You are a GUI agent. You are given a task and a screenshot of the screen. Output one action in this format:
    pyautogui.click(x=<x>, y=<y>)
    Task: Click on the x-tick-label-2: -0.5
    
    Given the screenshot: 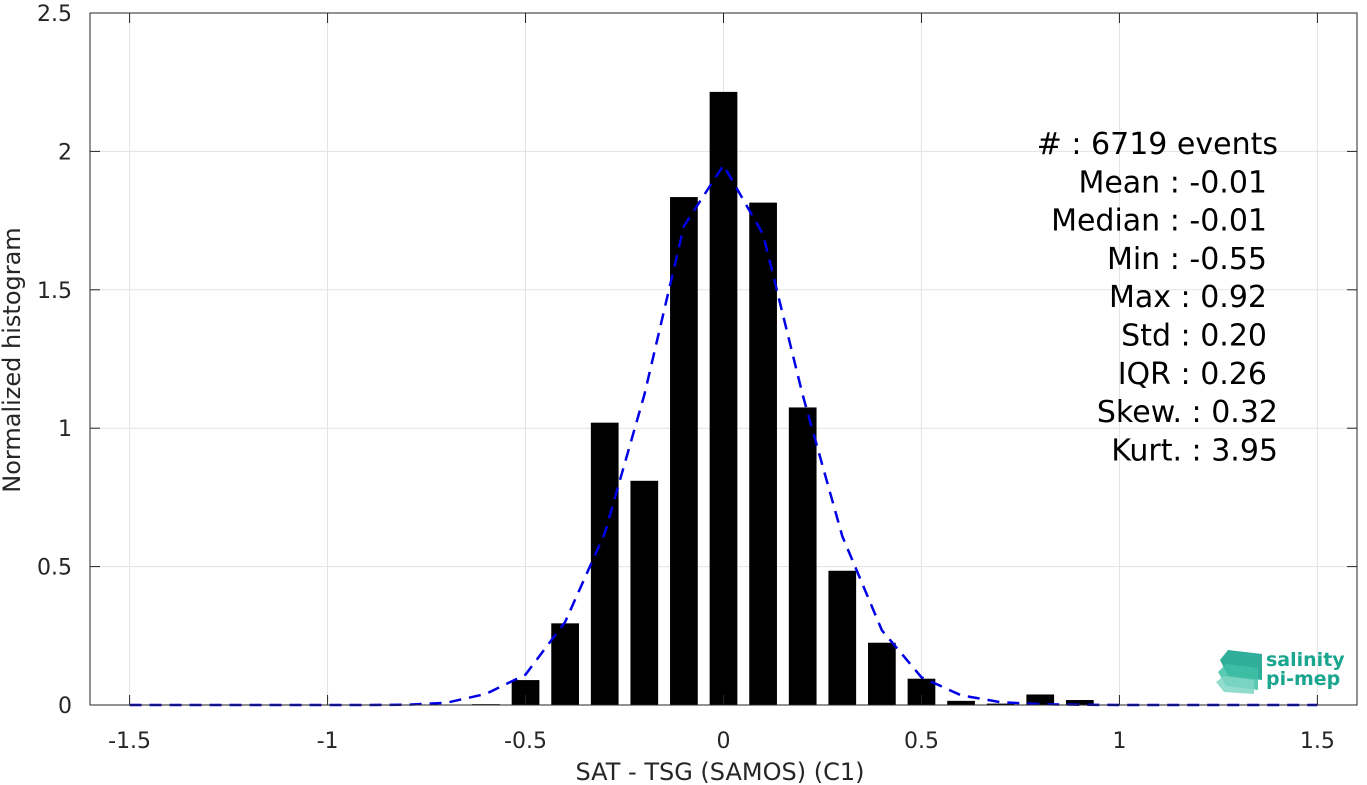 What is the action you would take?
    pyautogui.click(x=525, y=741)
    